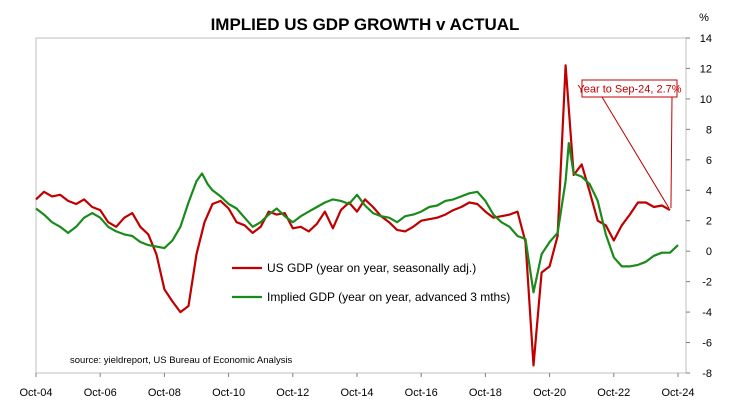 This screenshot has height=400, width=730. I want to click on y-tick-label: 10, so click(706, 100).